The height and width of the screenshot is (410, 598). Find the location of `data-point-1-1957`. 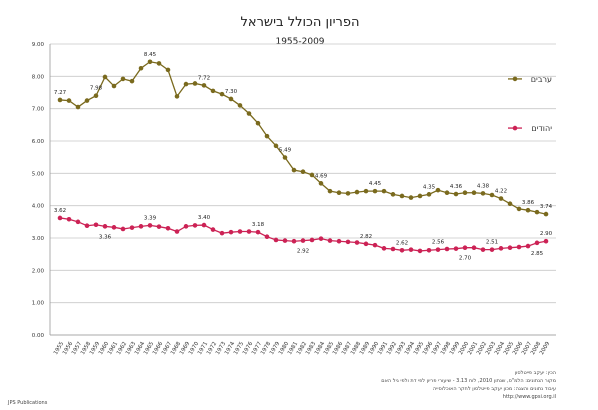

data-point-1-1957 is located at coordinates (78, 222).